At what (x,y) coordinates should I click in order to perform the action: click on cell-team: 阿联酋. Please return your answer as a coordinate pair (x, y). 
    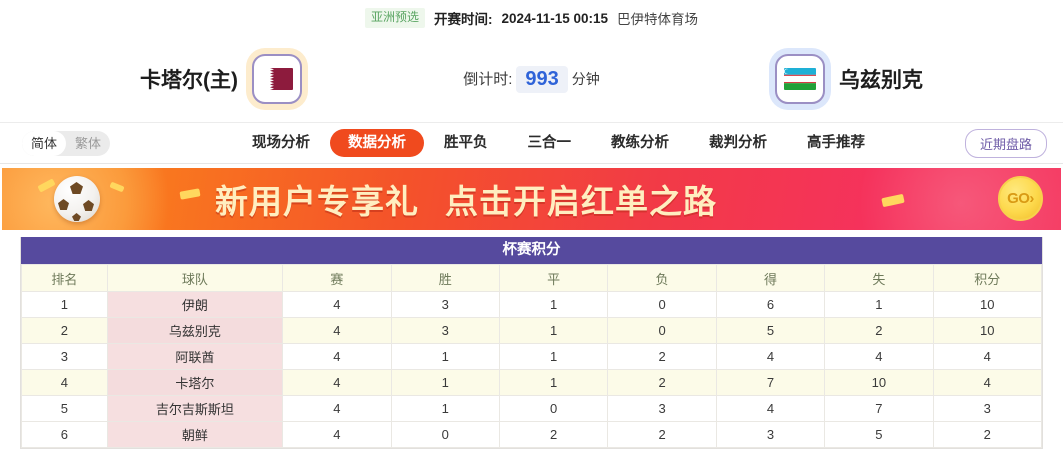
    Looking at the image, I should click on (195, 356).